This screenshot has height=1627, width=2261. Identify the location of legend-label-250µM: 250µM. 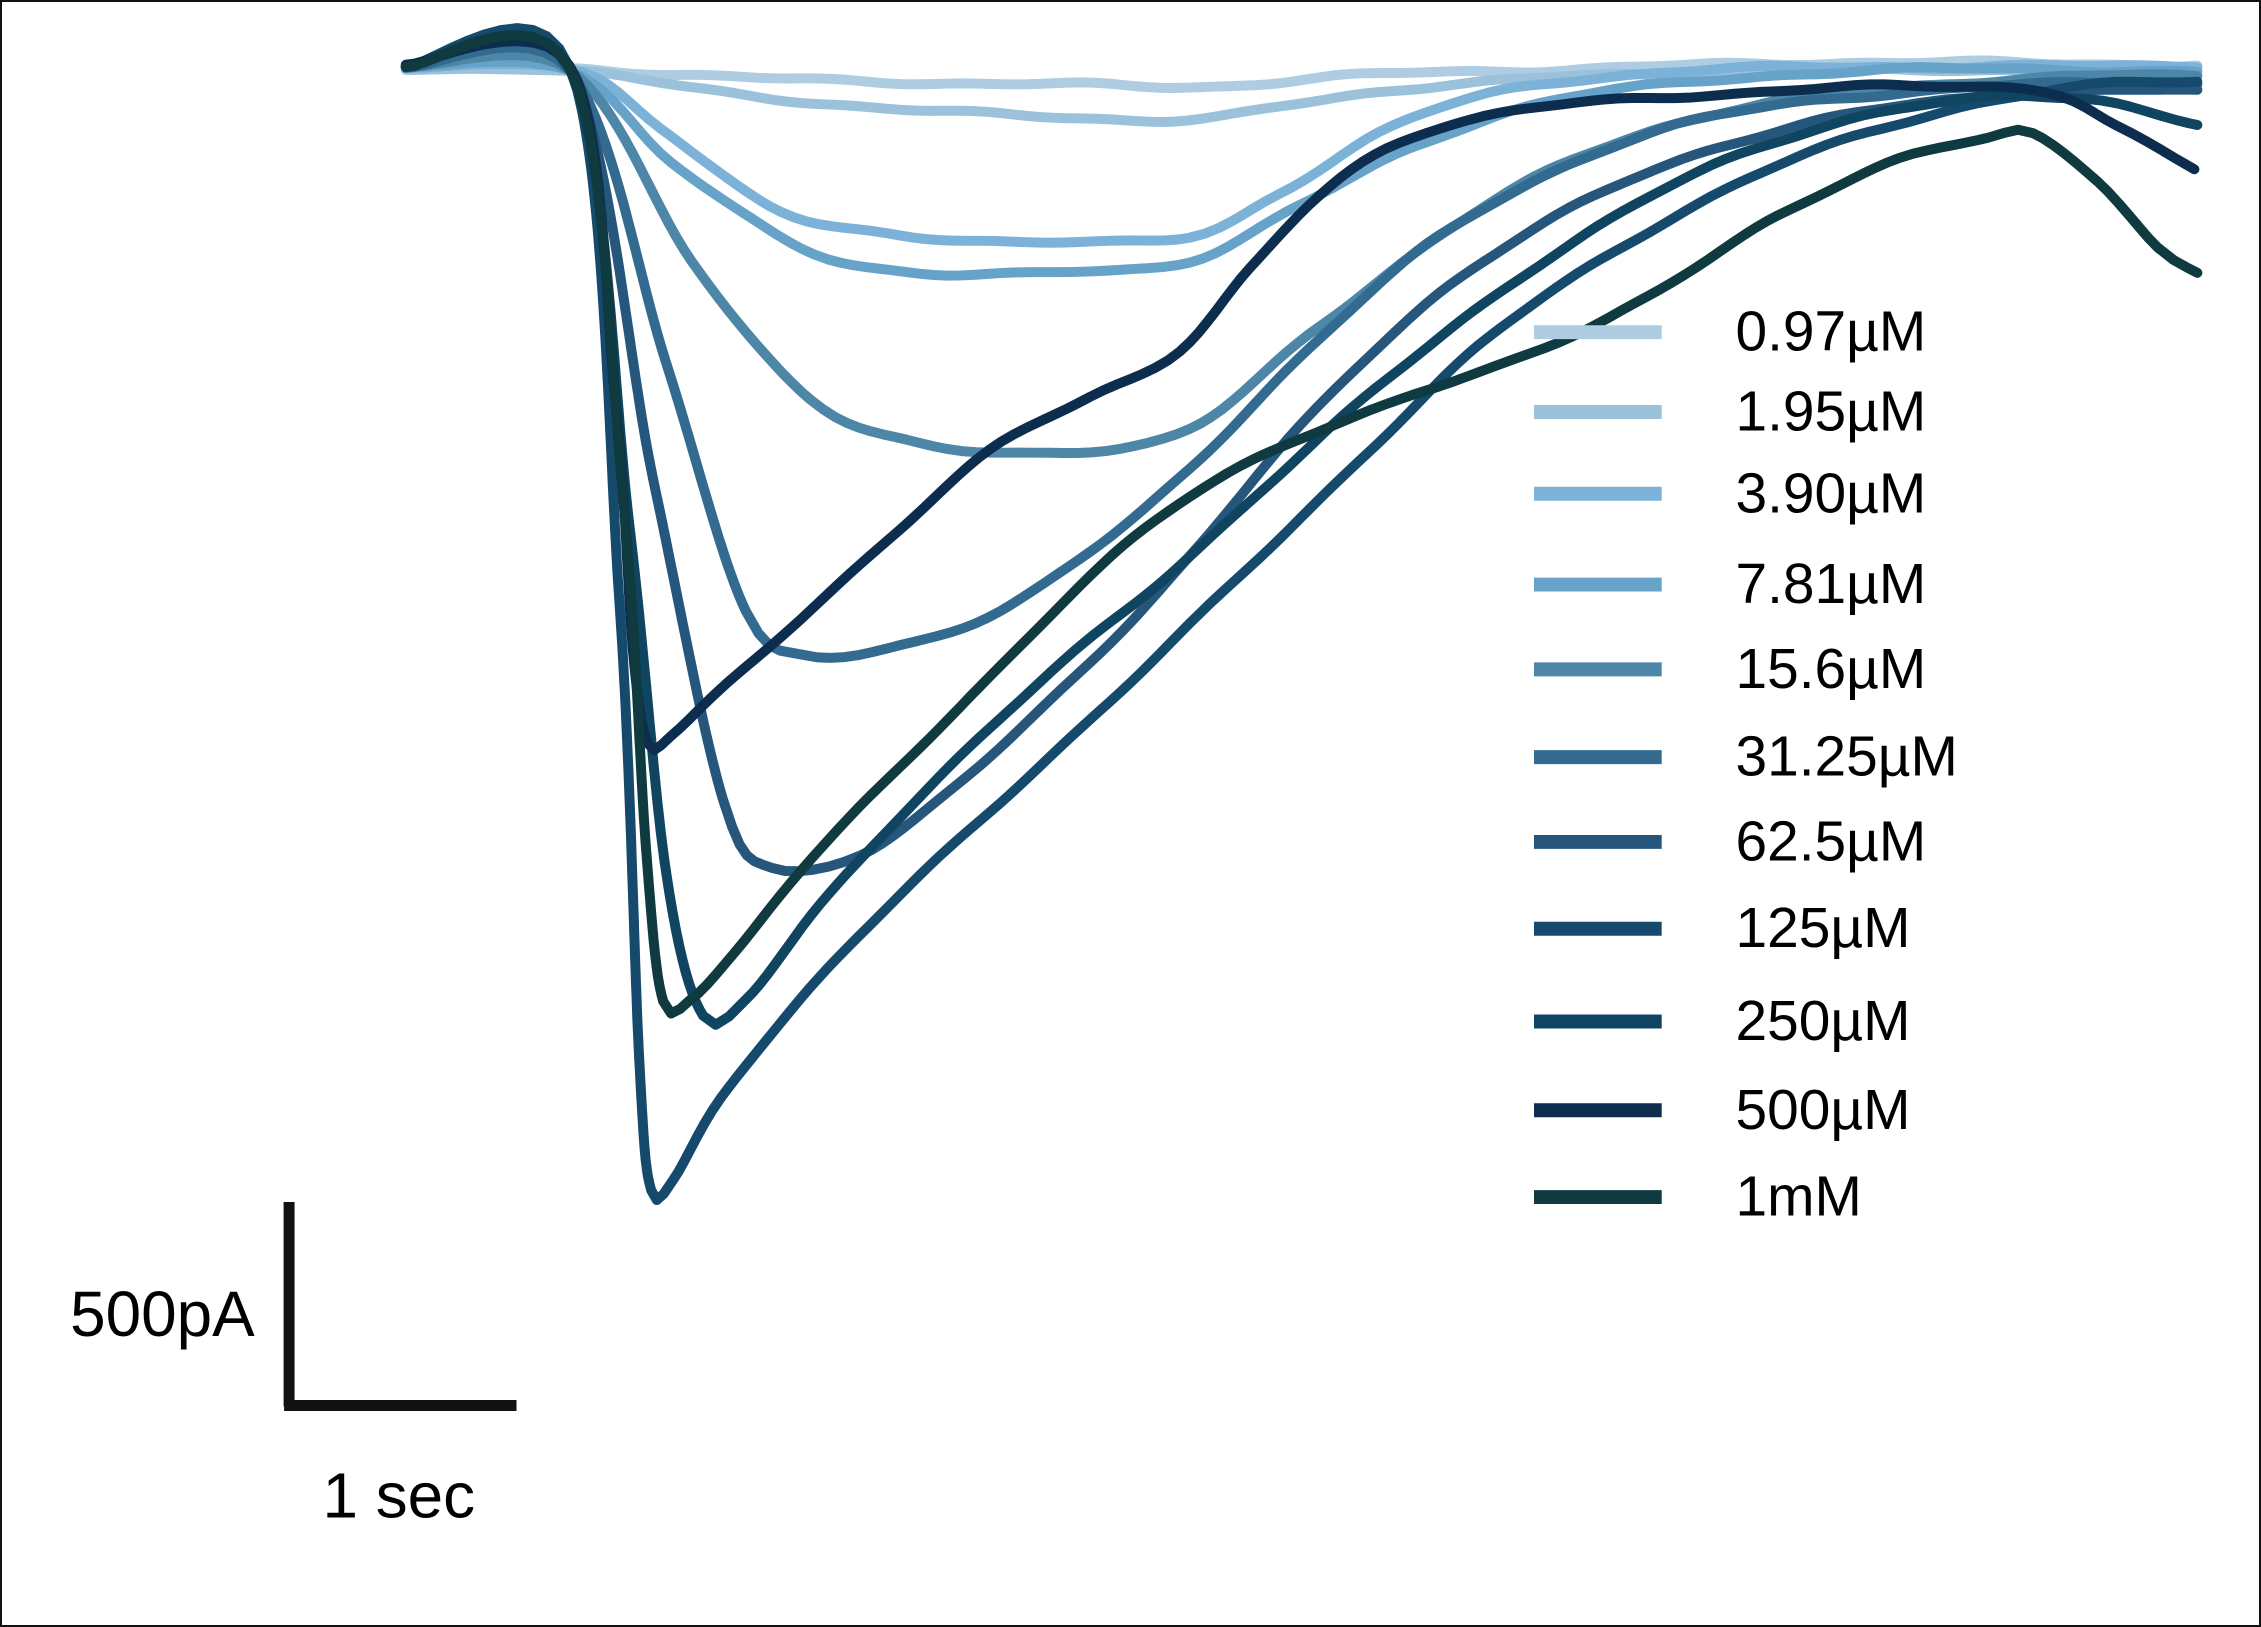
(1823, 1021).